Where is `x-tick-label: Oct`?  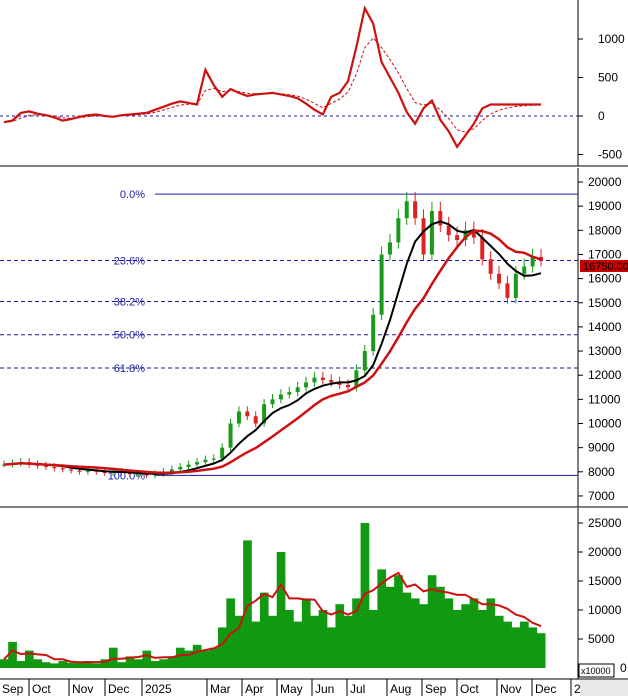
x-tick-label: Oct is located at coordinates (469, 689).